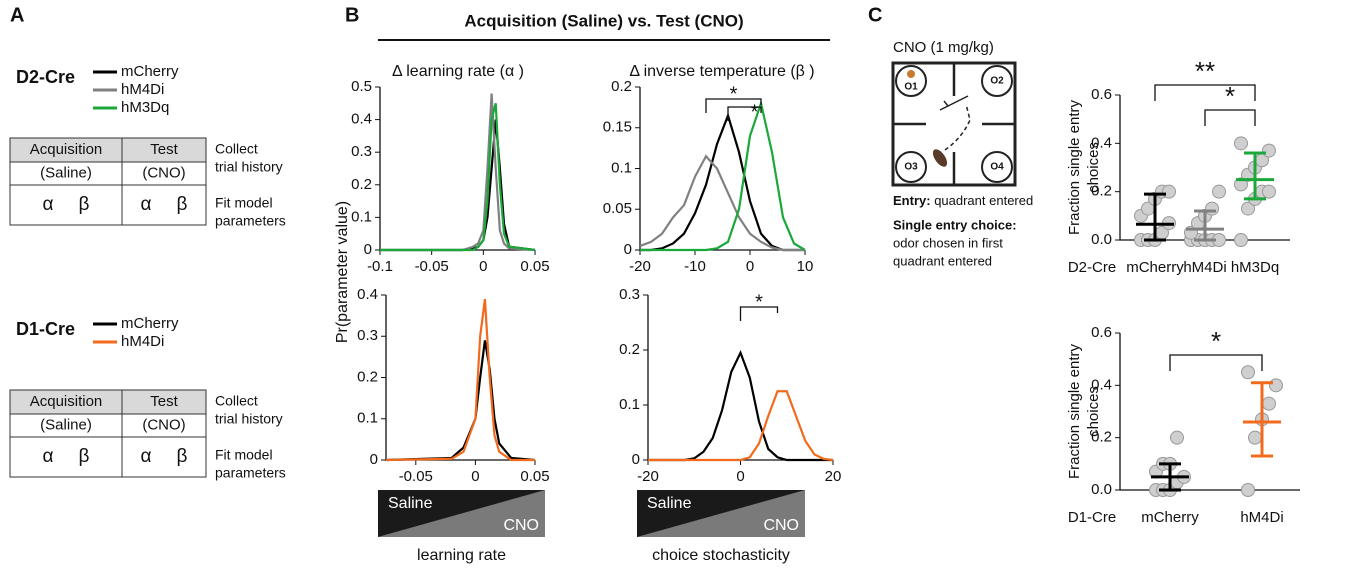  Describe the element at coordinates (954, 124) in the screenshot. I see `maze` at that location.